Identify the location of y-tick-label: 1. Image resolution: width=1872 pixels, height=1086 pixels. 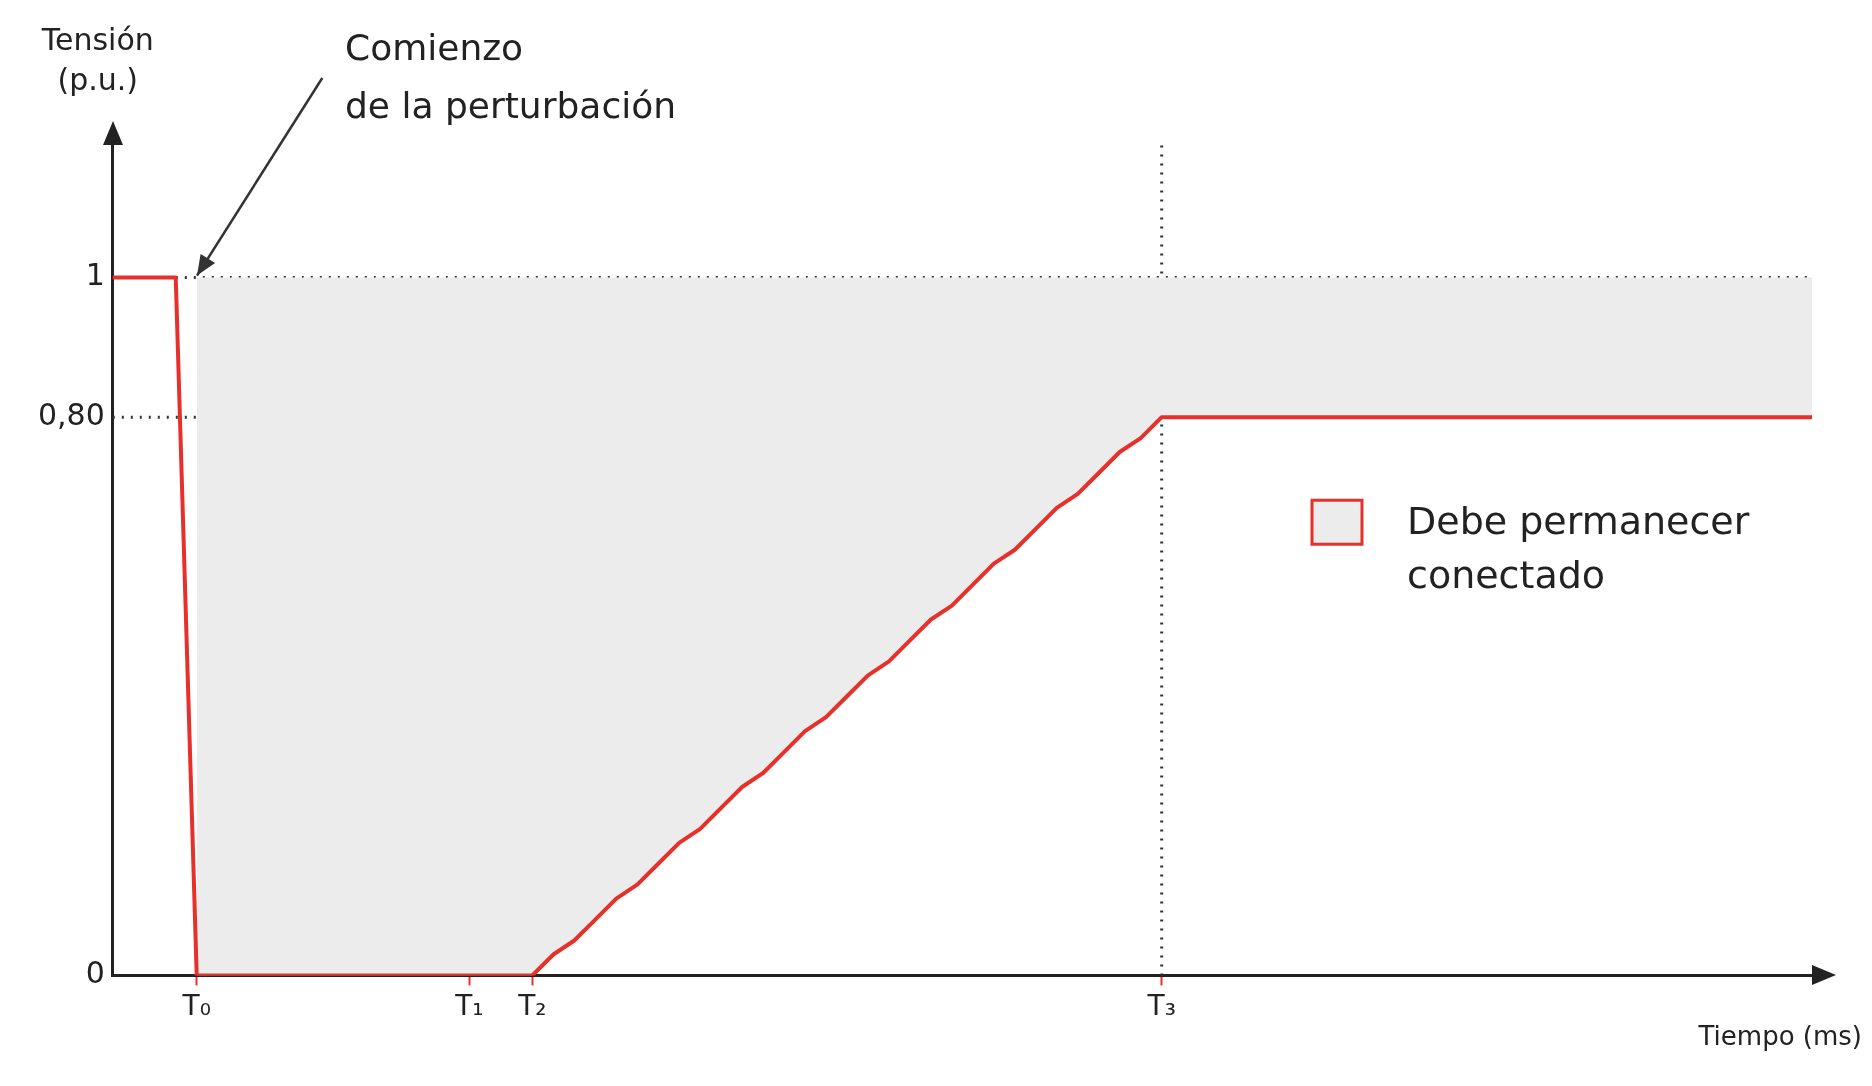
(95, 275).